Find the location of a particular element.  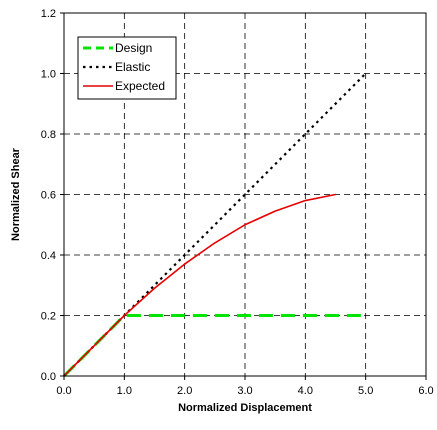

x-tick-label: 1.0 is located at coordinates (124, 391).